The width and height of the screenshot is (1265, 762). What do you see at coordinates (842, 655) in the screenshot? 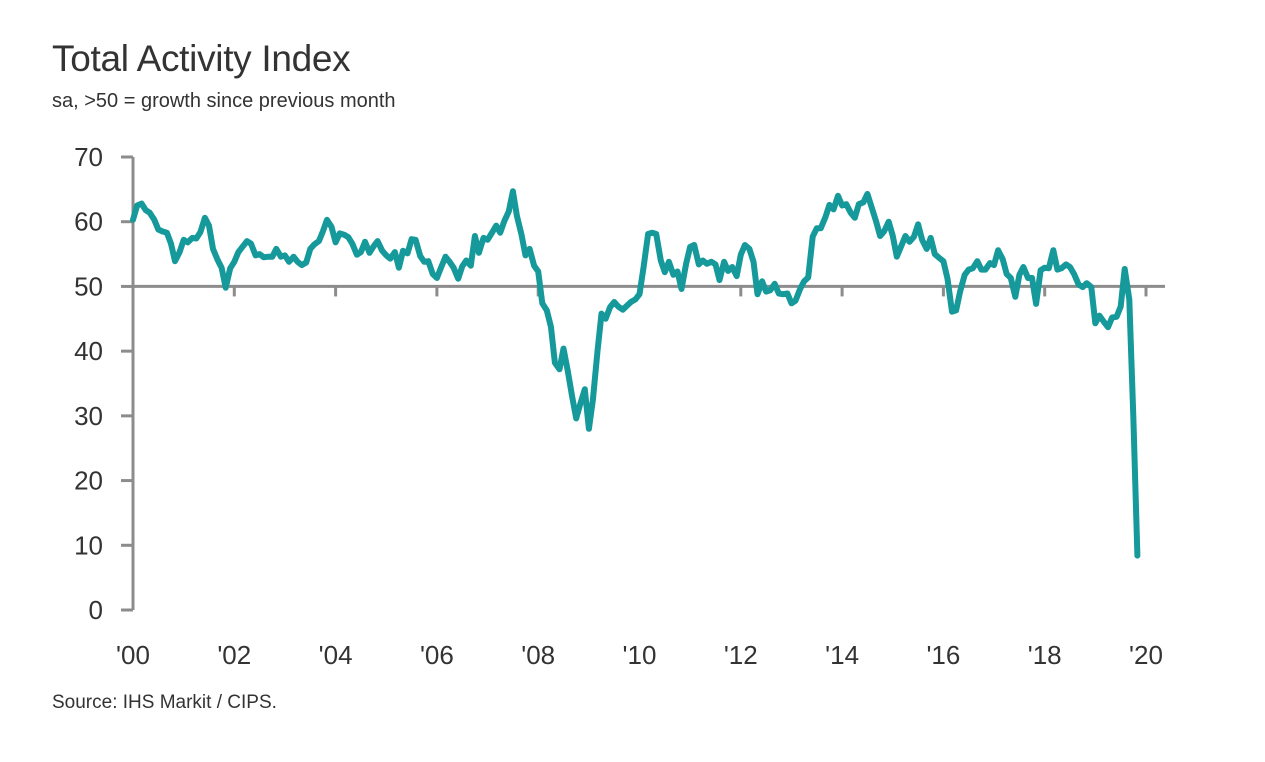
I see `x-tick-label: '14` at bounding box center [842, 655].